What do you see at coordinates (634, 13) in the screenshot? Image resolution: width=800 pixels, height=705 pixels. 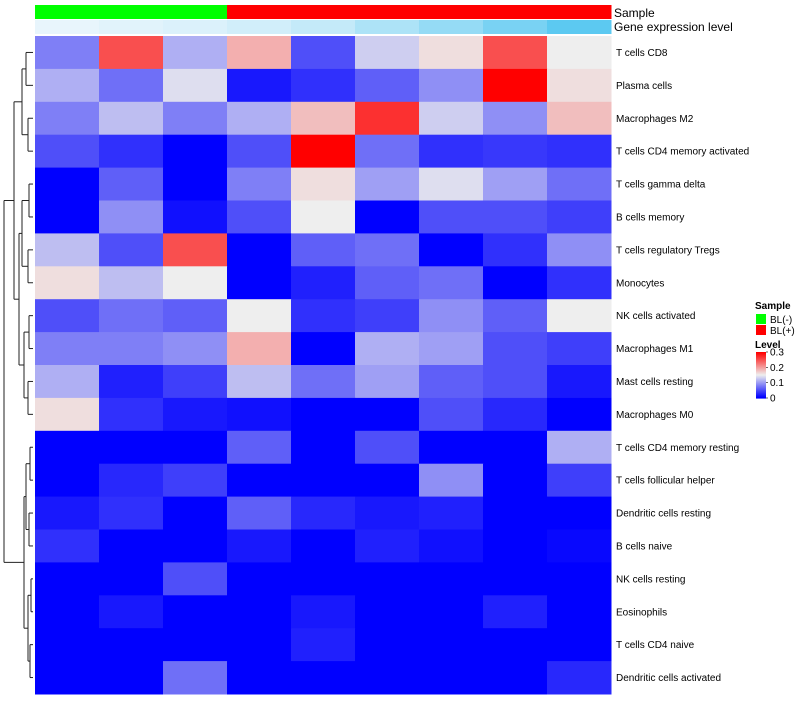 I see `sample-annotation-label: Sample` at bounding box center [634, 13].